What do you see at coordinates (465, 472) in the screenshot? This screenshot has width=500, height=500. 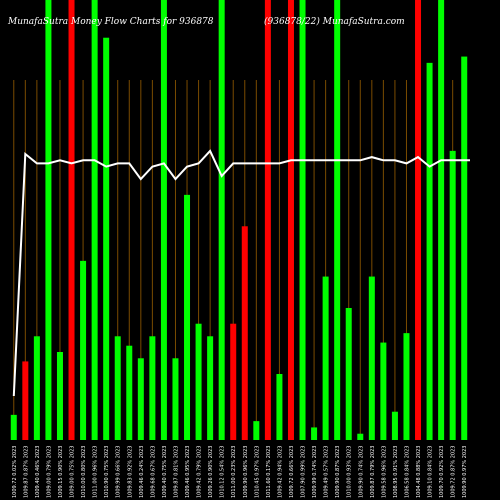 I see `x-tick-label: 1009.90 0.97% 2023` at bounding box center [465, 472].